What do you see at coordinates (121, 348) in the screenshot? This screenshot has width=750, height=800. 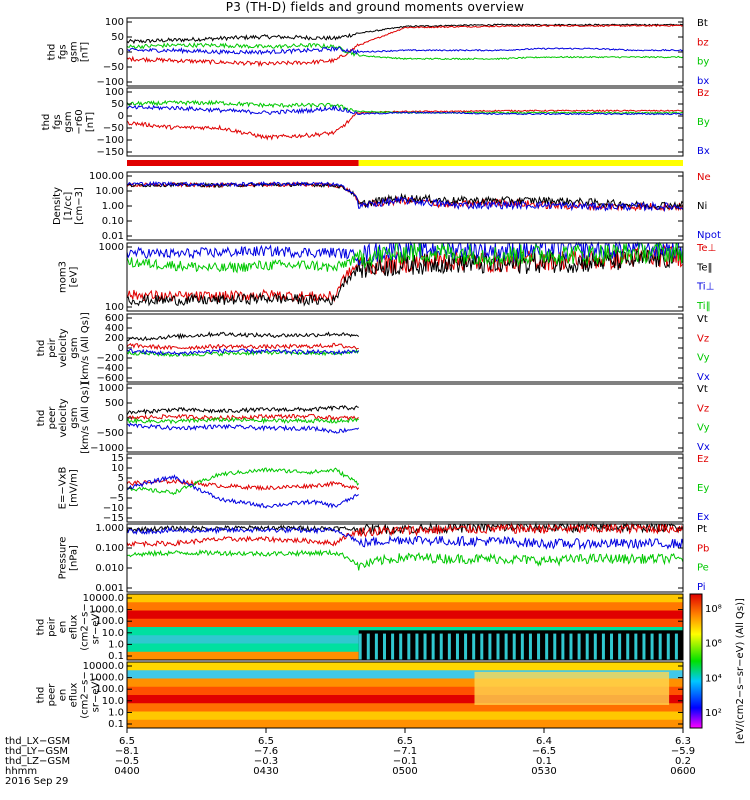 I see `y-tick-label: 0` at bounding box center [121, 348].